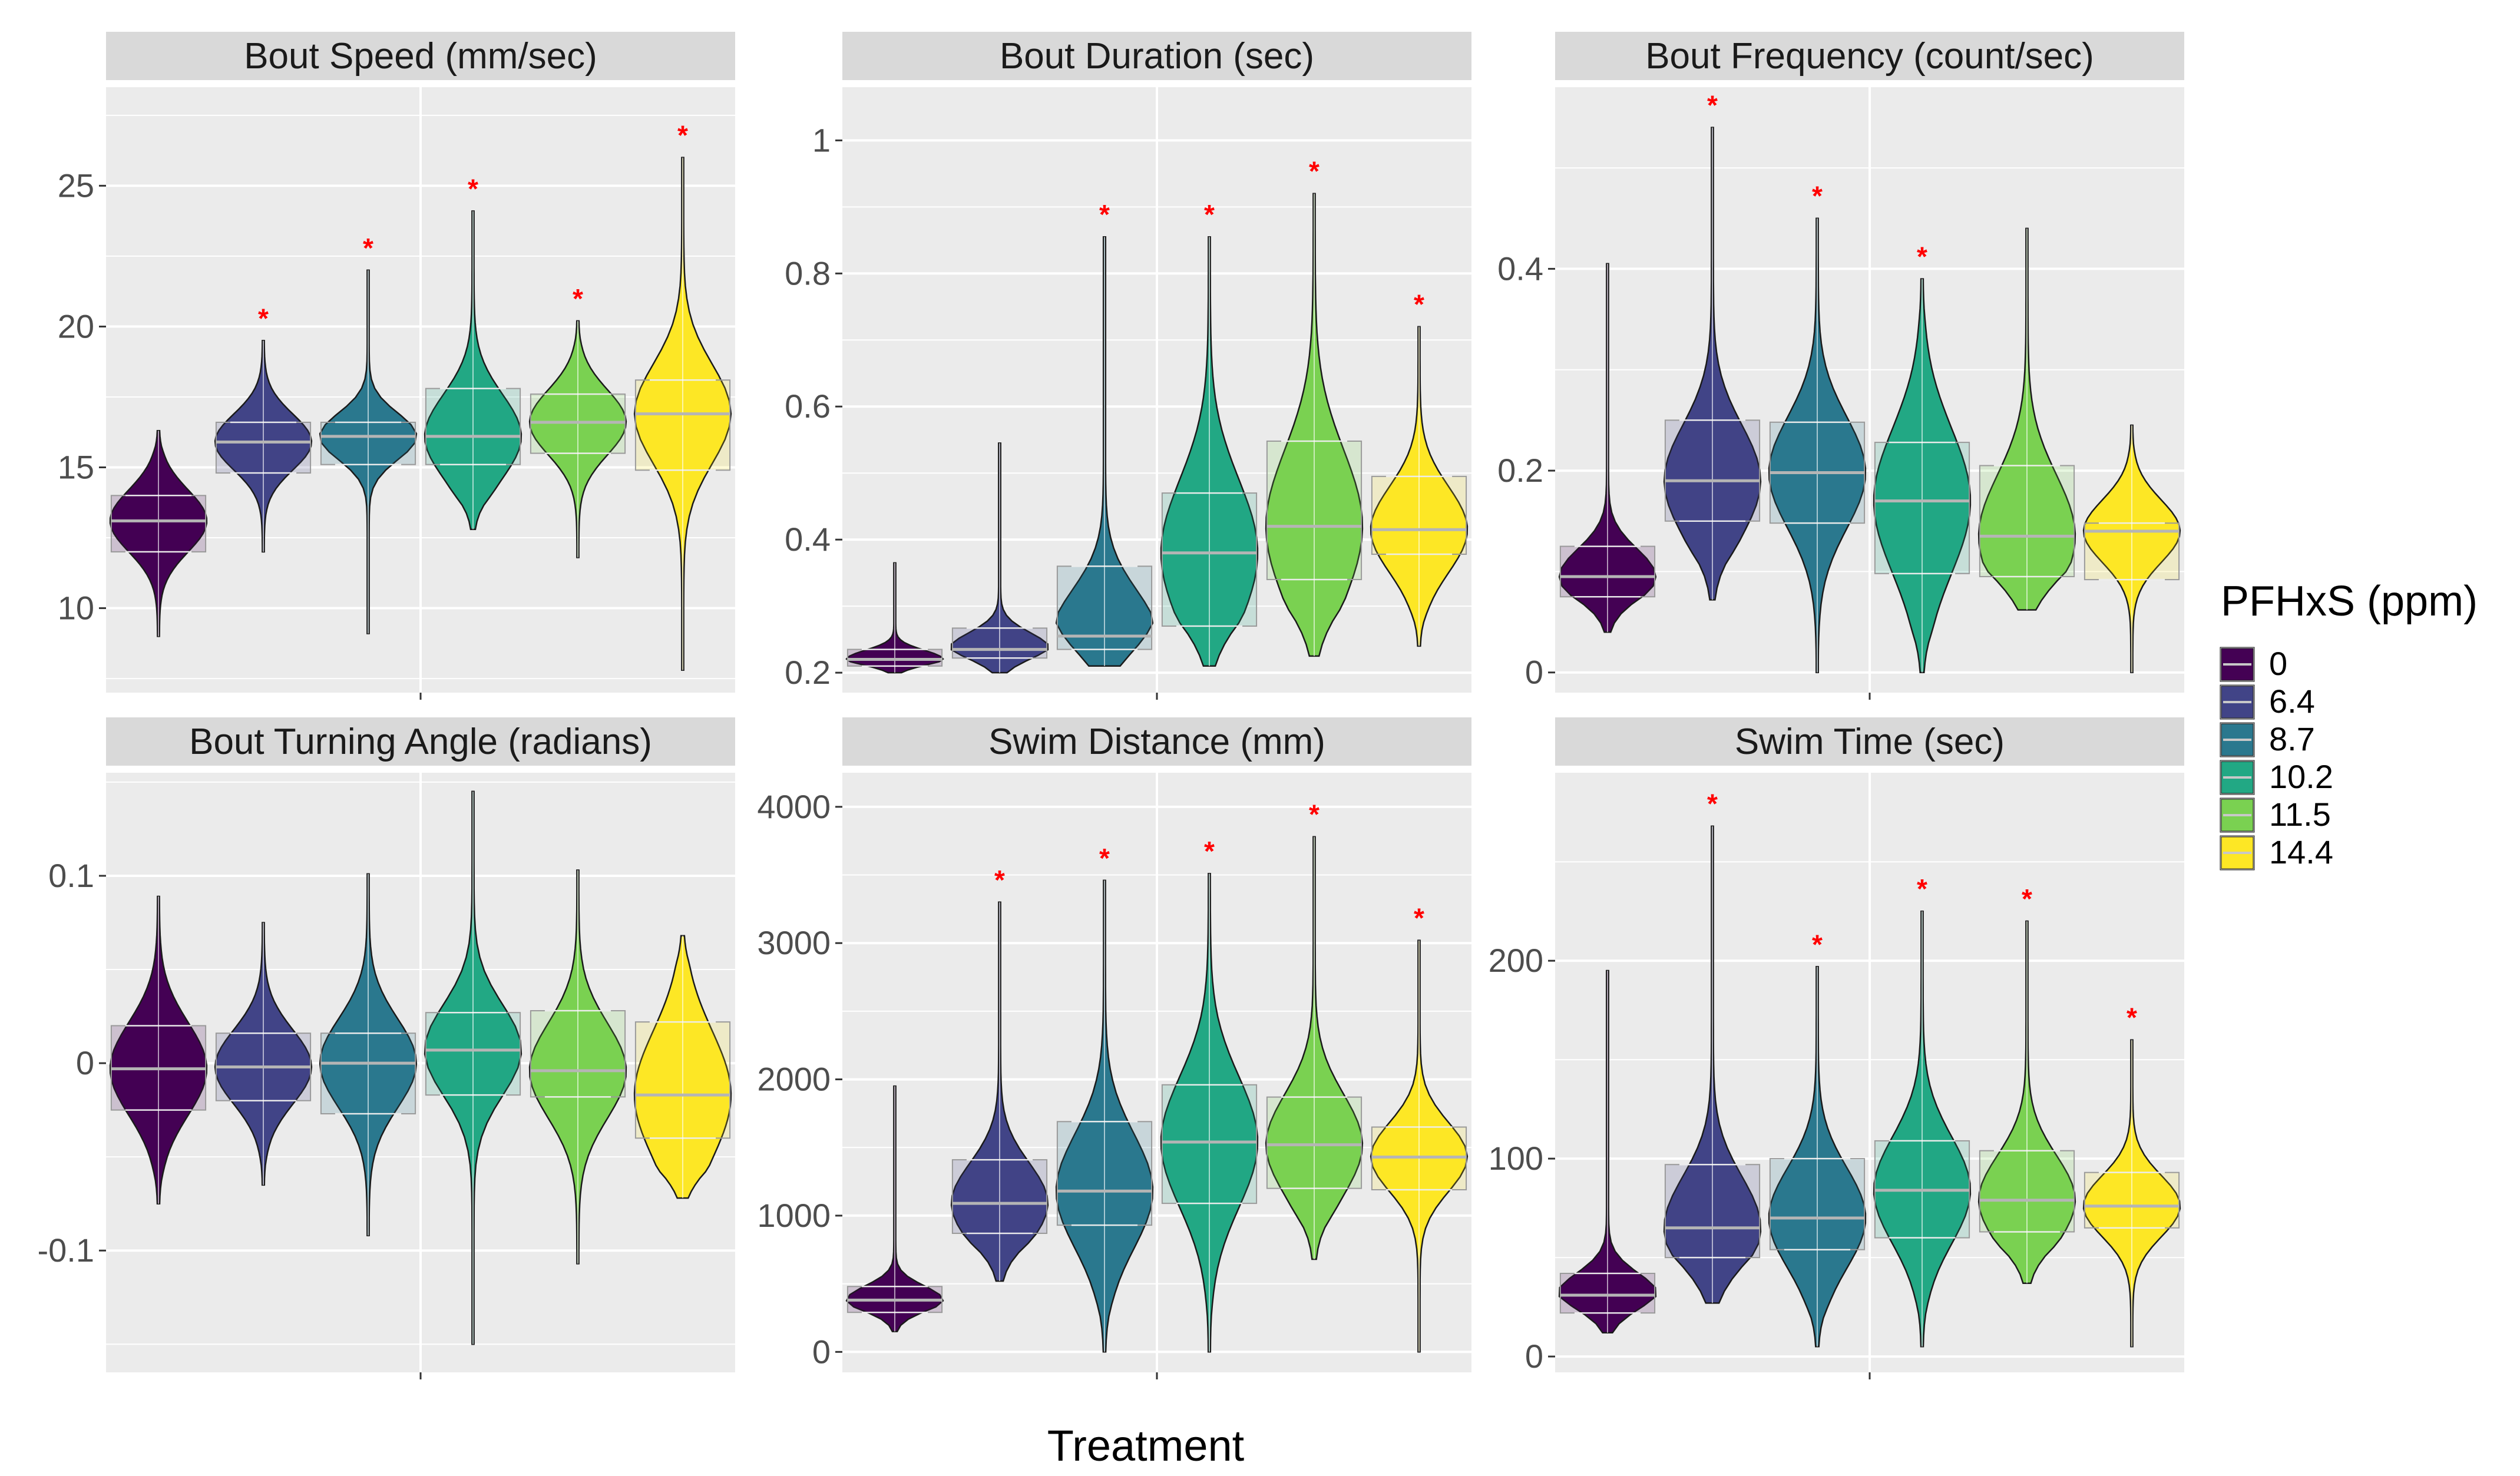 The width and height of the screenshot is (2520, 1476). Describe the element at coordinates (66, 1251) in the screenshot. I see `y-tick-label: -0.1` at that location.